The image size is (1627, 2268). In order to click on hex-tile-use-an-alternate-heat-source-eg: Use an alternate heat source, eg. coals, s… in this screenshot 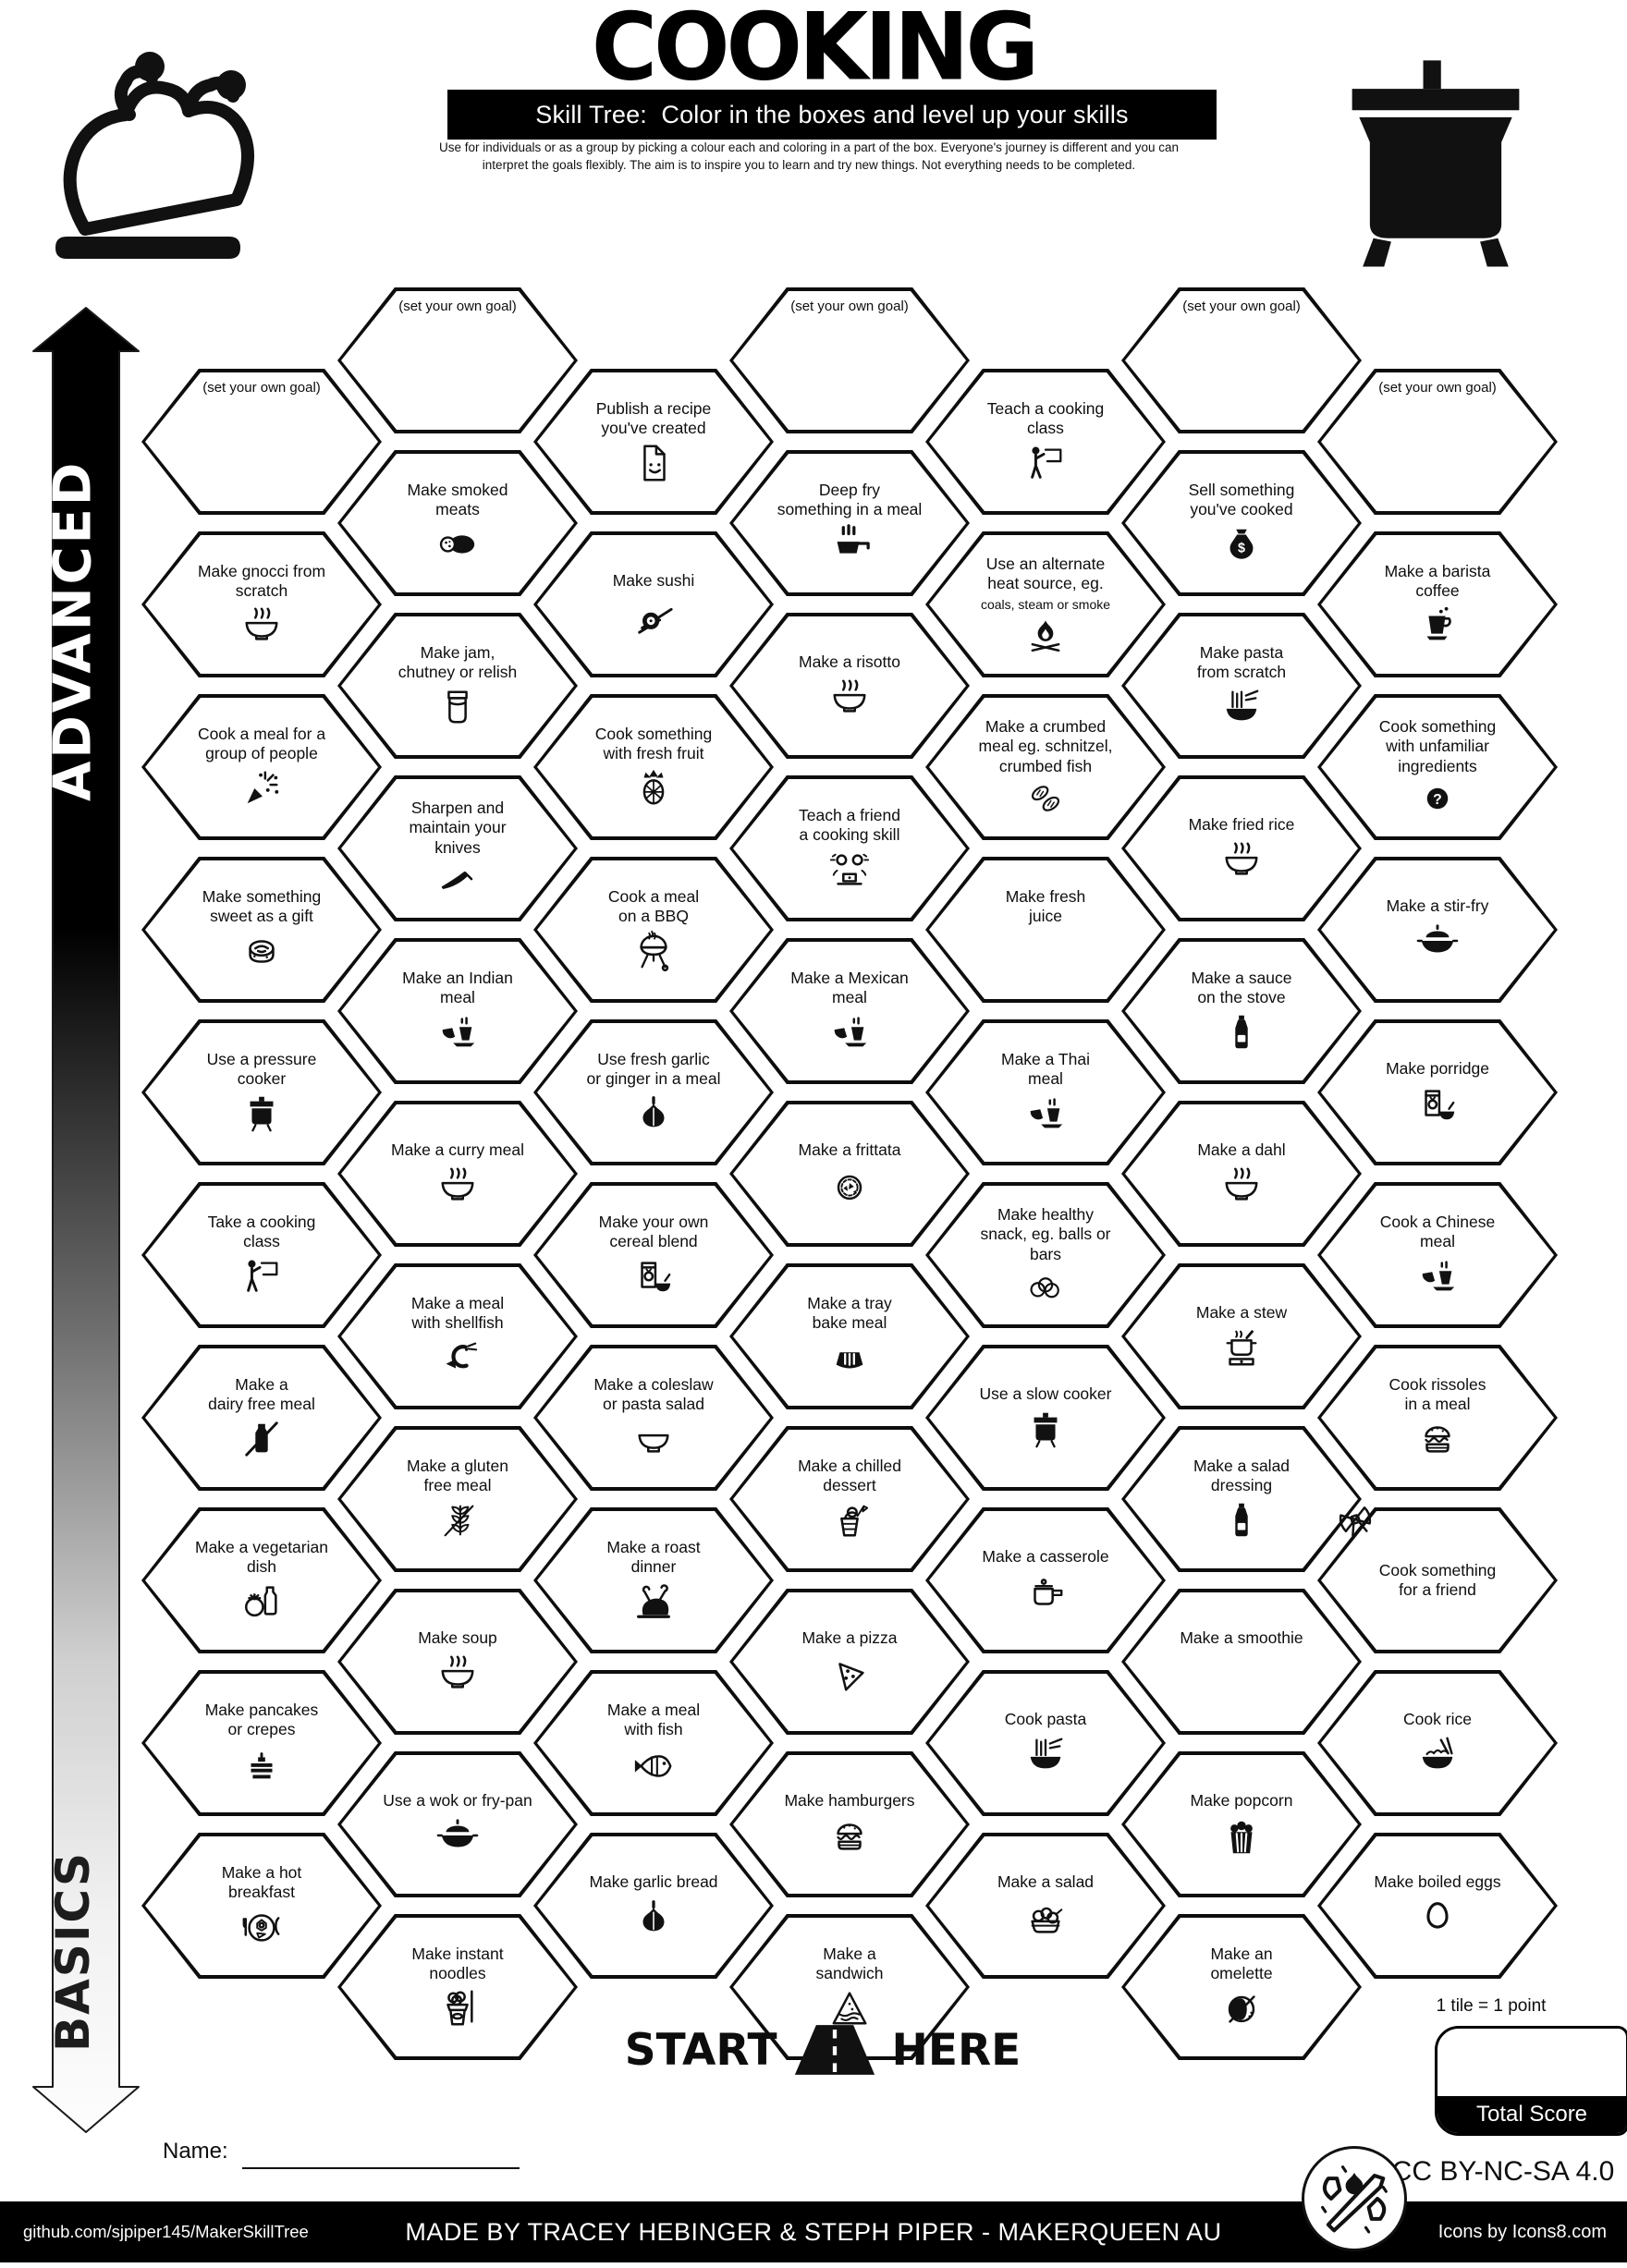, I will do `click(1045, 604)`.